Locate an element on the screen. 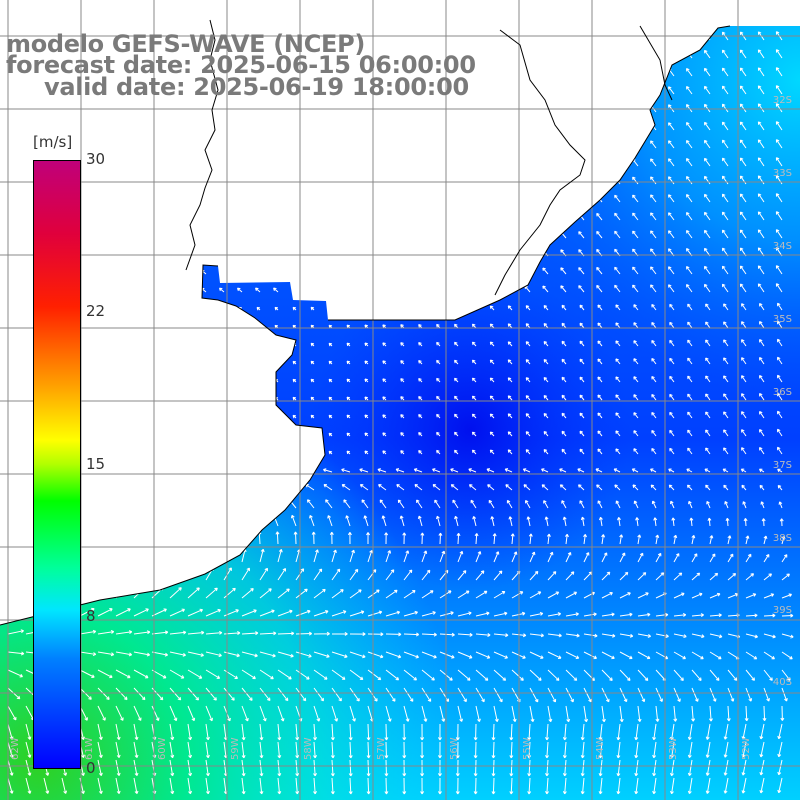  lon-label: 55W is located at coordinates (527, 748).